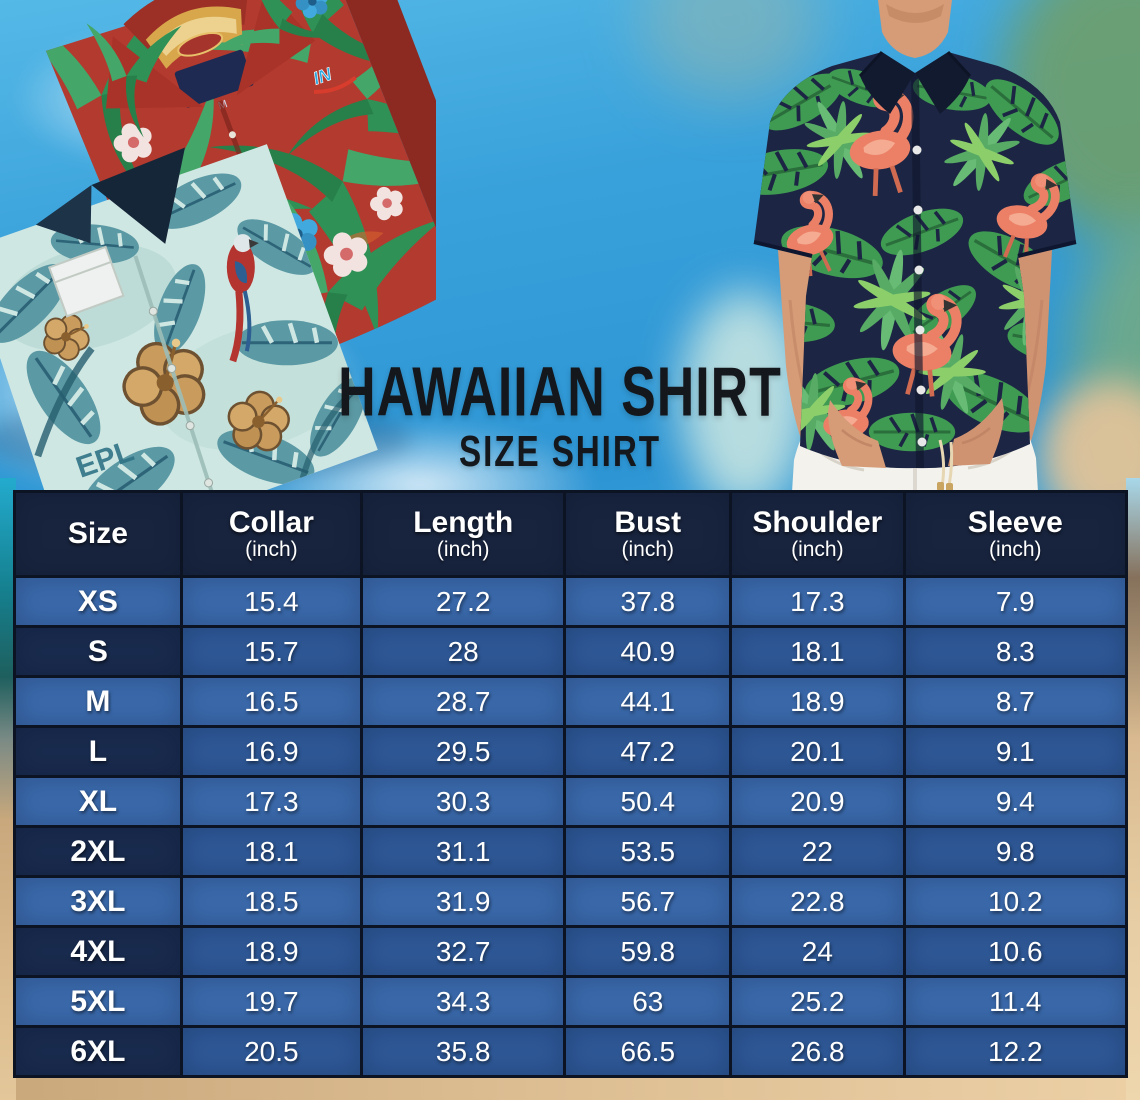 The width and height of the screenshot is (1140, 1100). What do you see at coordinates (271, 701) in the screenshot?
I see `measurement-value: 16.5` at bounding box center [271, 701].